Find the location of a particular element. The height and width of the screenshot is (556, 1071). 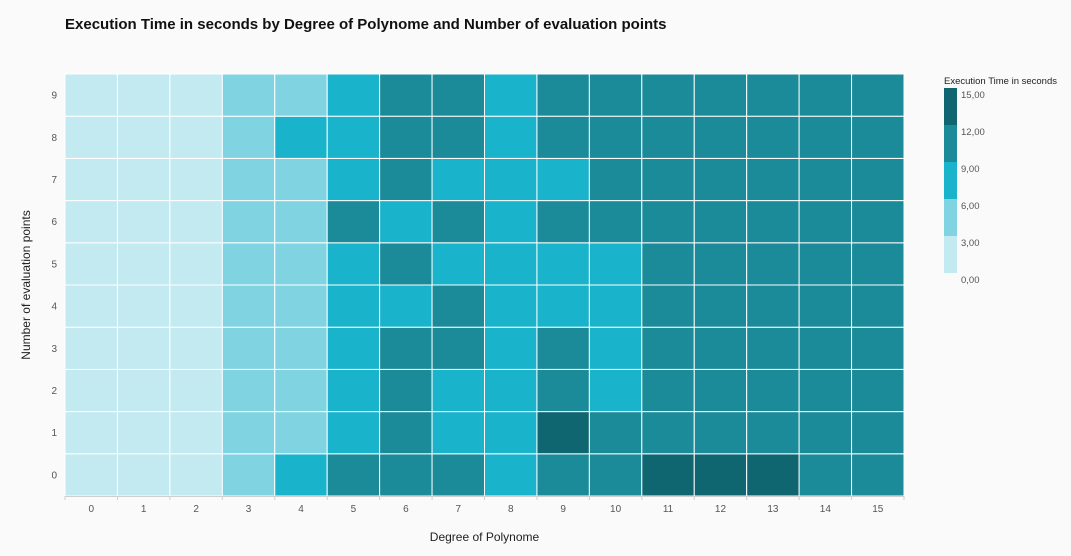

x-tick-label: 12 is located at coordinates (721, 509).